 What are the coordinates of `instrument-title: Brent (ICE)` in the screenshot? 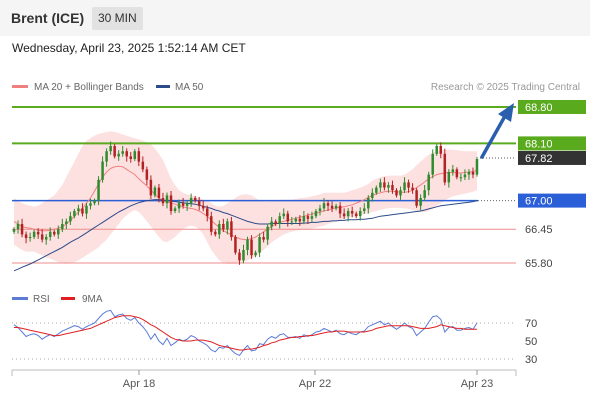 It's located at (48, 18).